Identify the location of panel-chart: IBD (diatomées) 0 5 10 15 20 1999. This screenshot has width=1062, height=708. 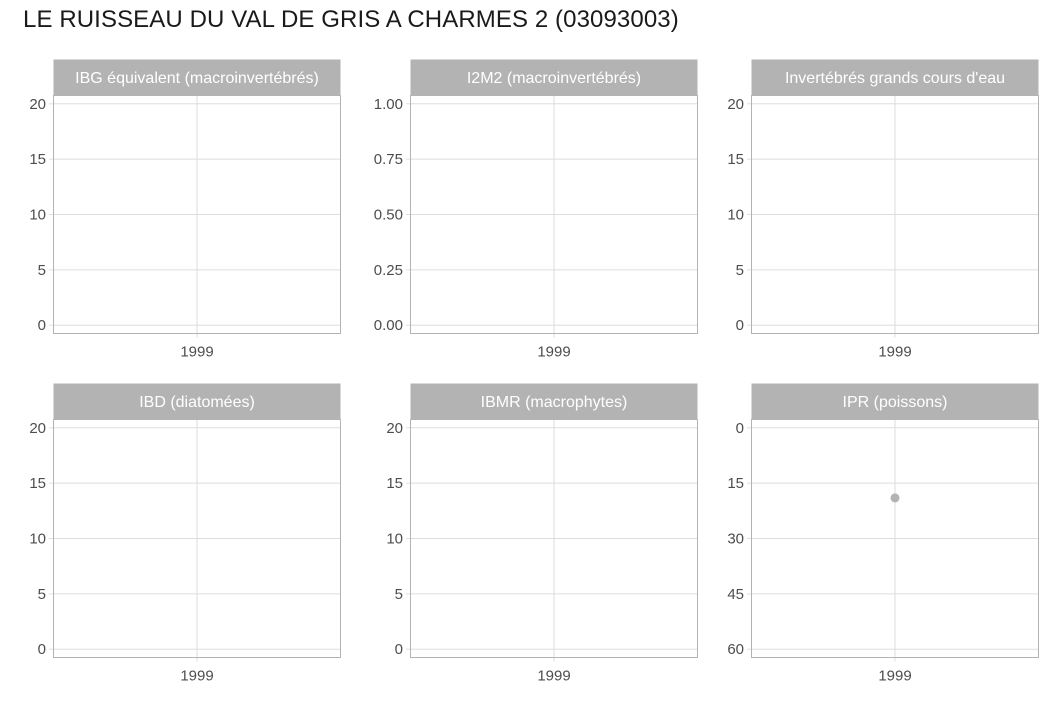
(185, 534).